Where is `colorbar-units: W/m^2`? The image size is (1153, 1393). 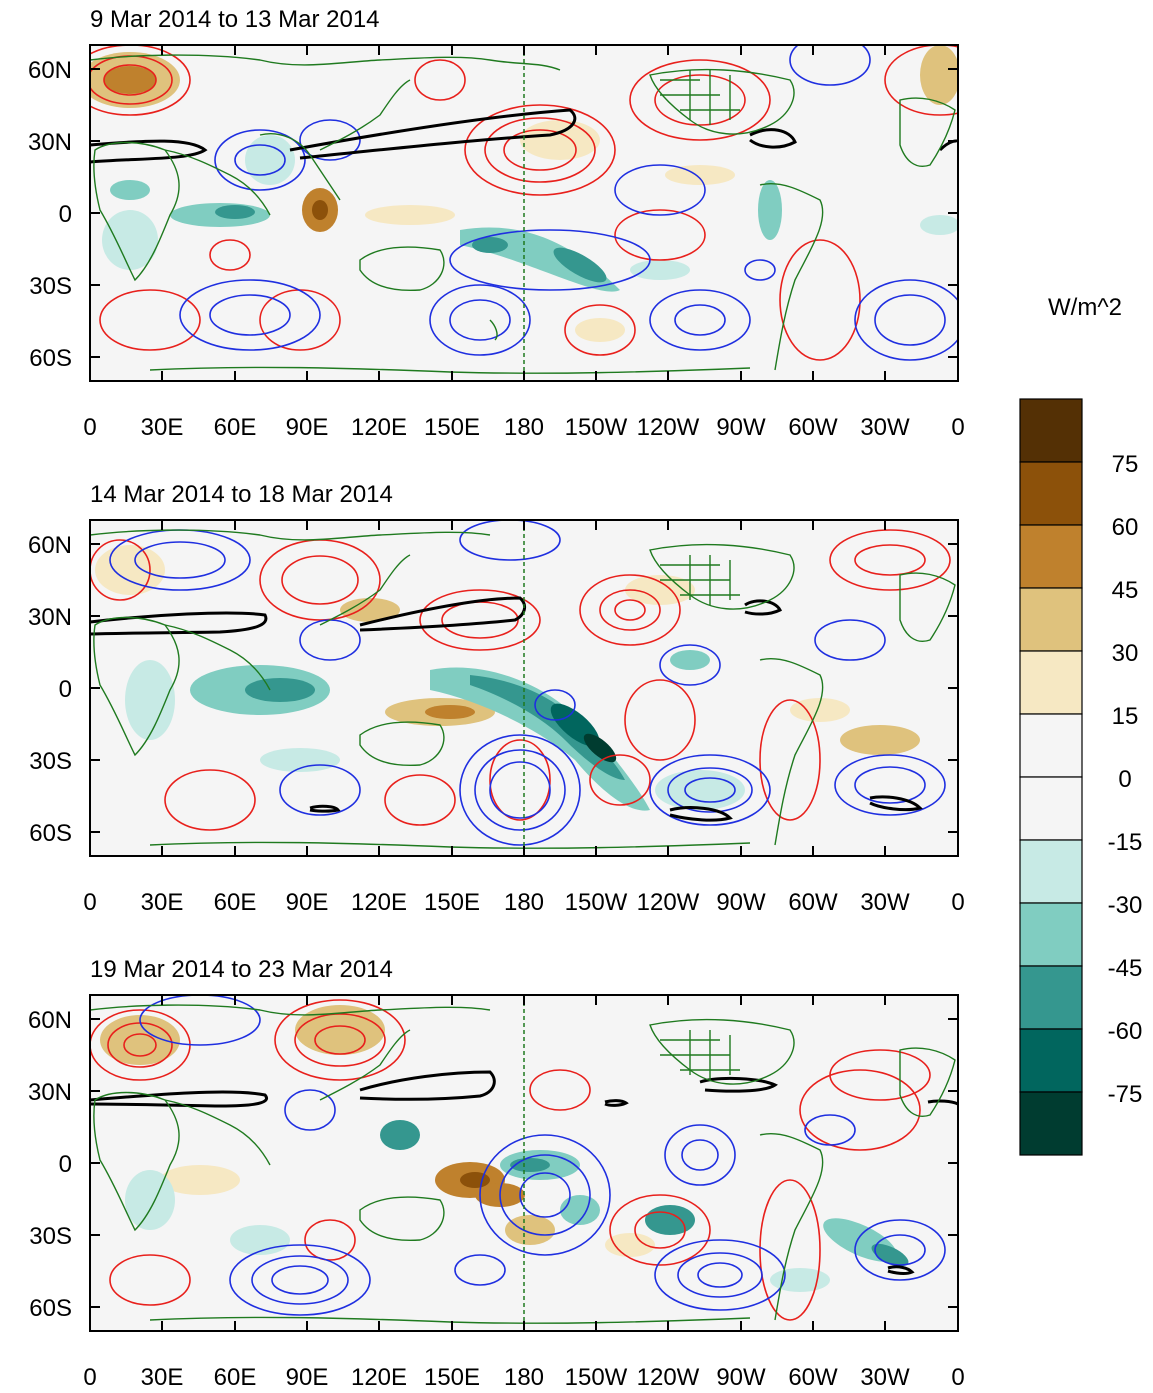 colorbar-units: W/m^2 is located at coordinates (1085, 307).